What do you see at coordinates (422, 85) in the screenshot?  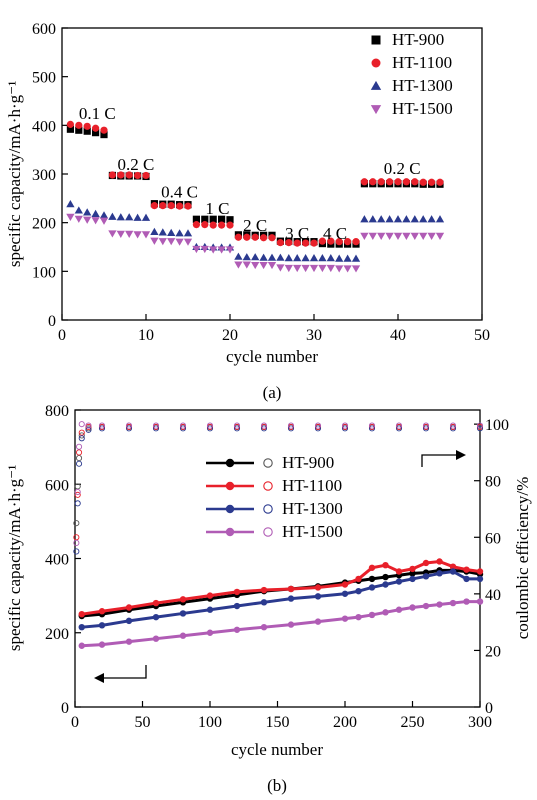 I see `chart-a-legend-label: HT-1300` at bounding box center [422, 85].